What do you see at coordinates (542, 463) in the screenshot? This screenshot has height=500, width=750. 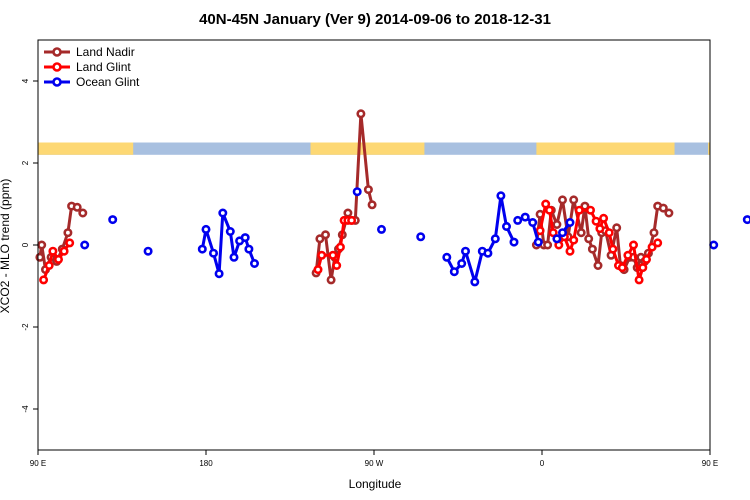 I see `x-tick-label: 0` at bounding box center [542, 463].